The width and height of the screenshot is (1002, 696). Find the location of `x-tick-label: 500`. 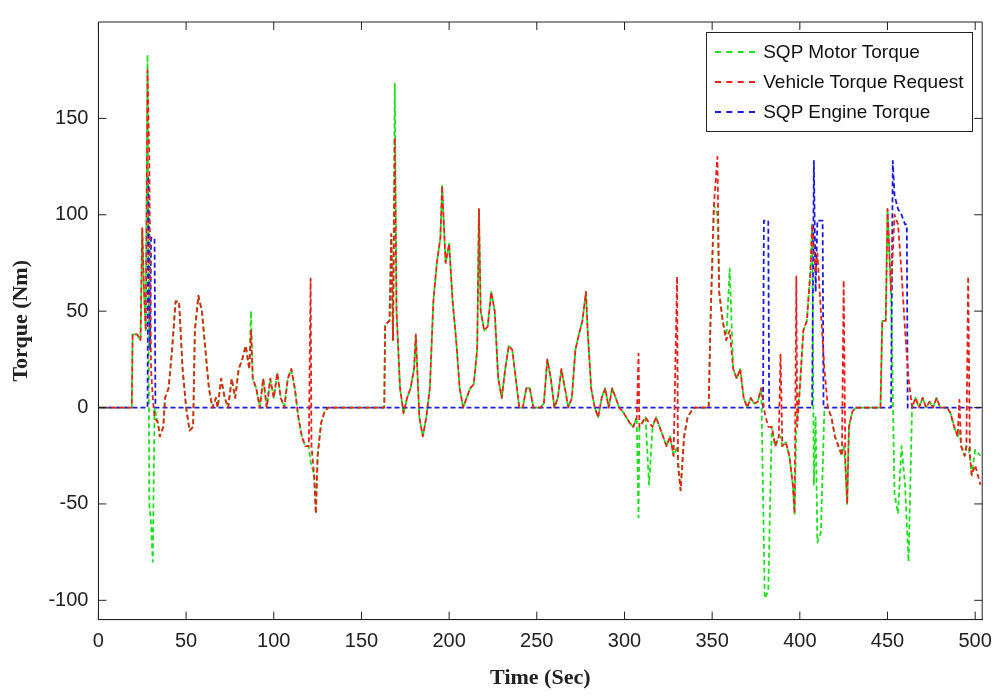

x-tick-label: 500 is located at coordinates (975, 640).